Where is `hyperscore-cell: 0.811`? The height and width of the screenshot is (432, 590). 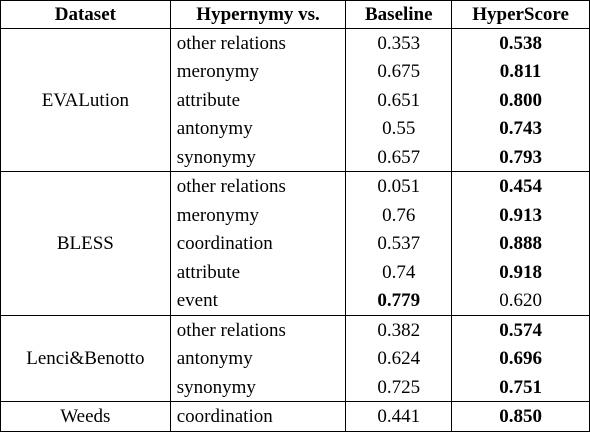
hyperscore-cell: 0.811 is located at coordinates (520, 71).